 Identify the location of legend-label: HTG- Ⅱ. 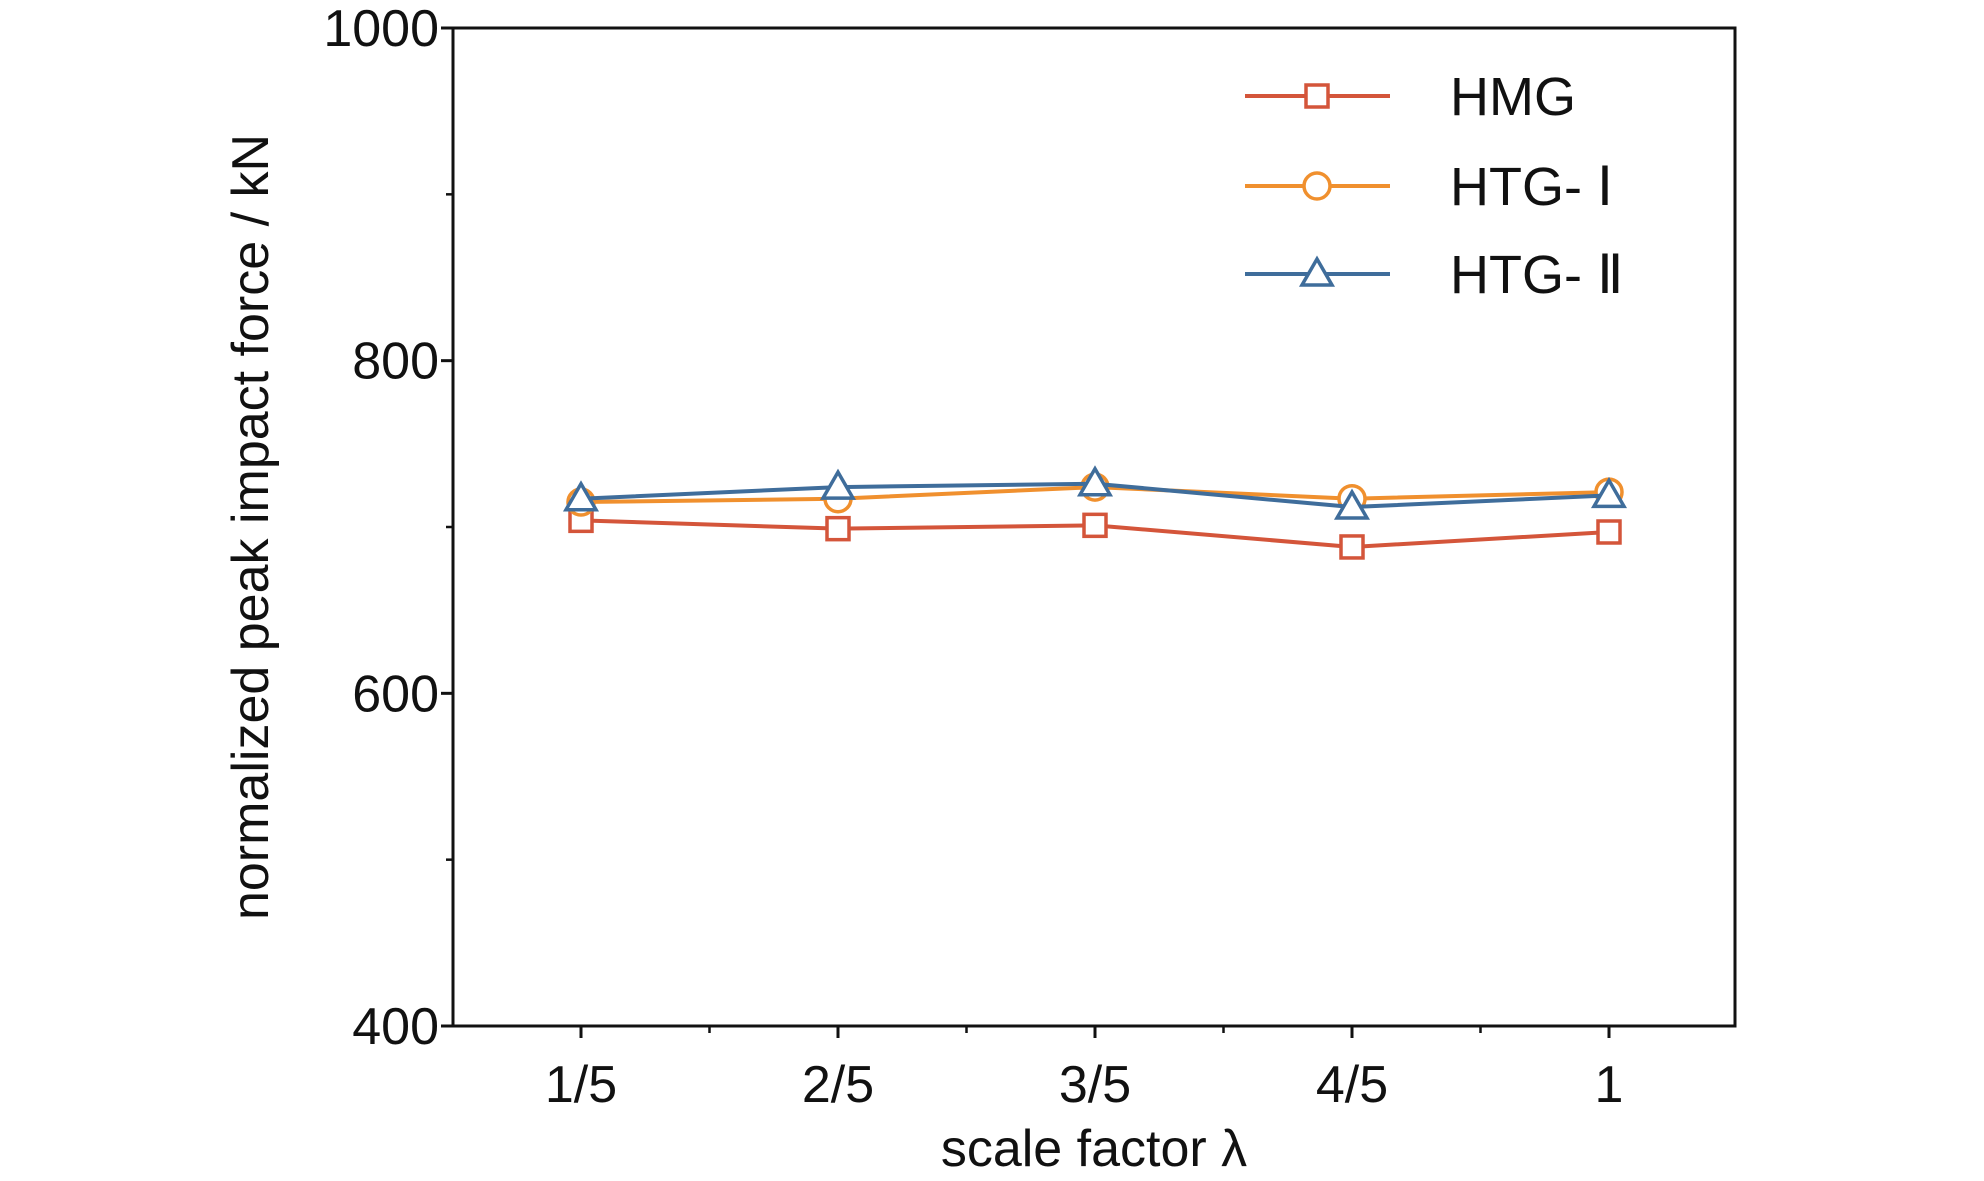
(1537, 275).